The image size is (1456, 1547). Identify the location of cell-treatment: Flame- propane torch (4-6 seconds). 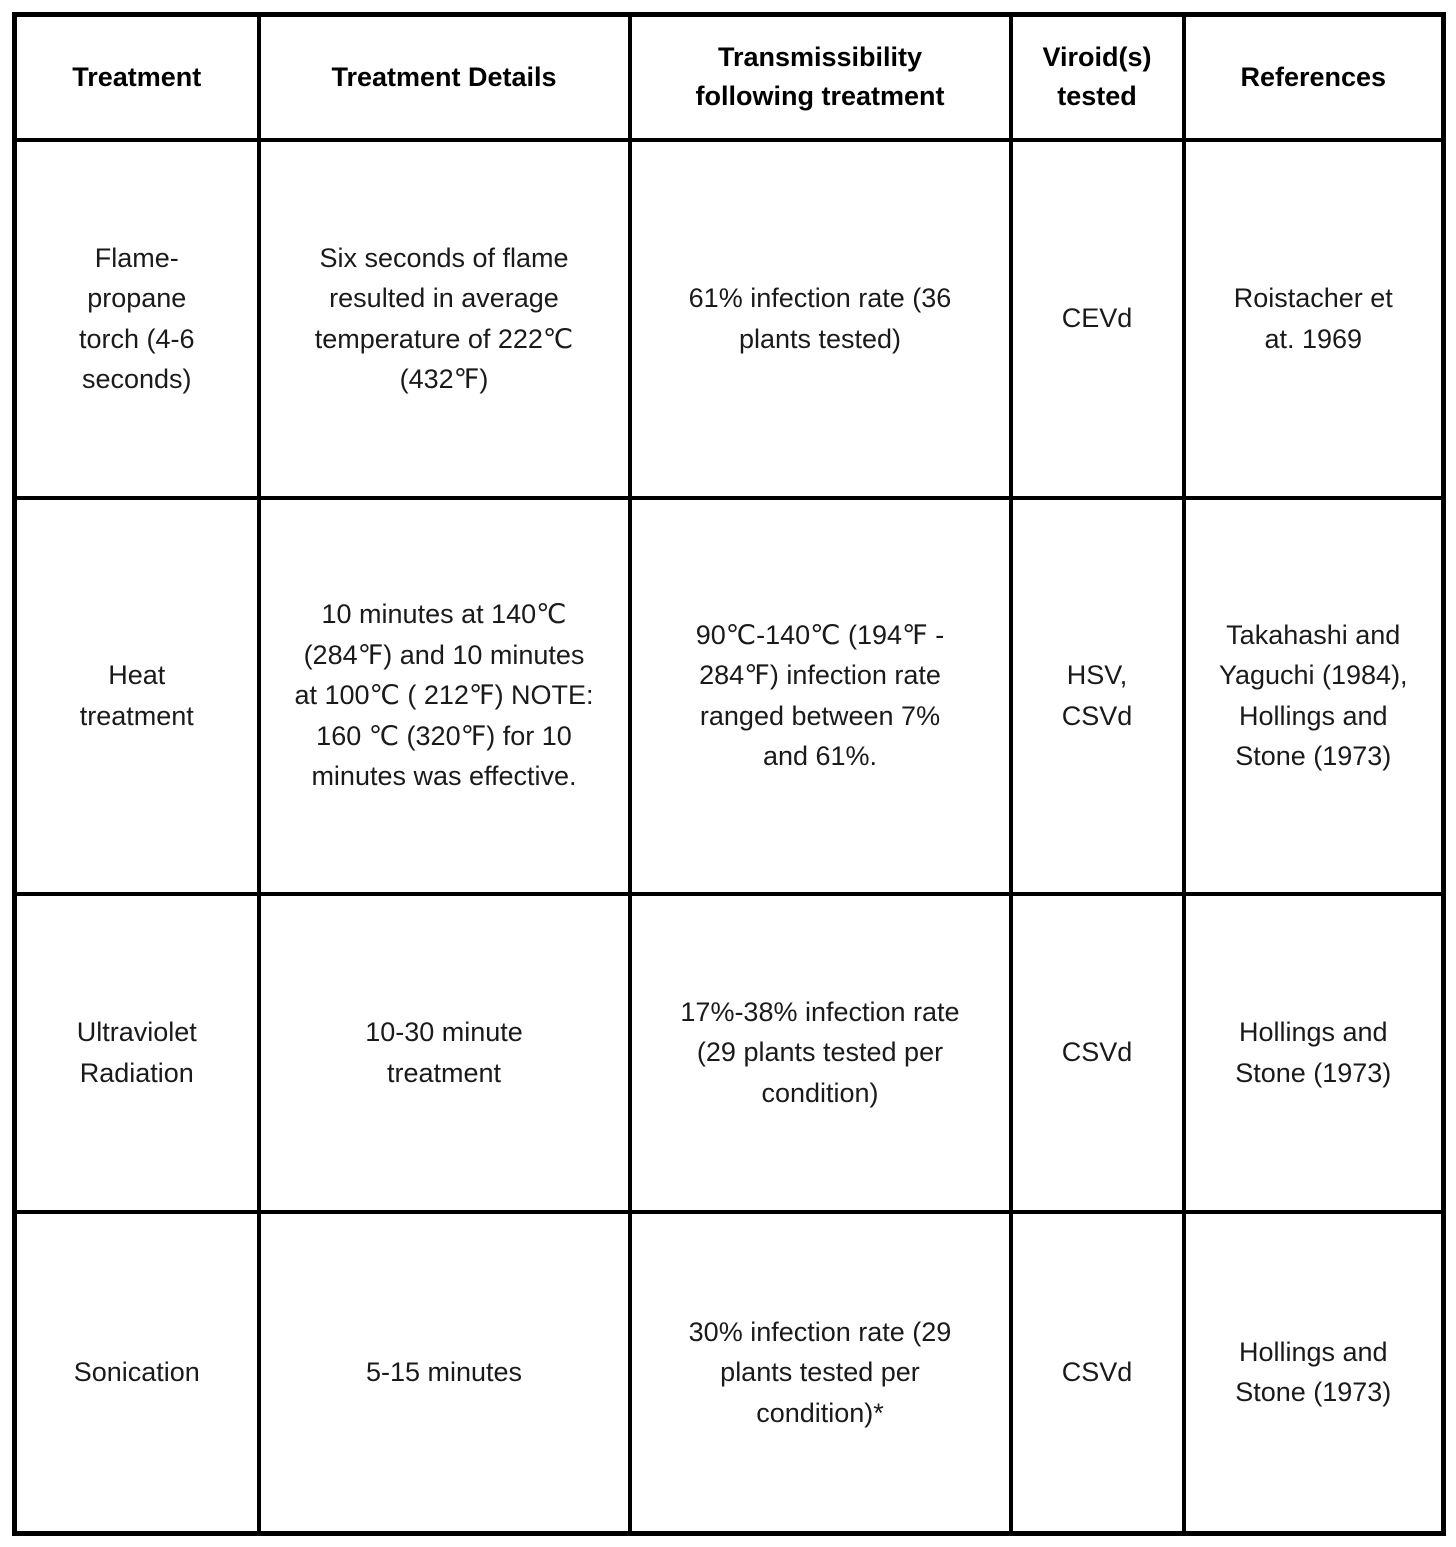
(136, 318).